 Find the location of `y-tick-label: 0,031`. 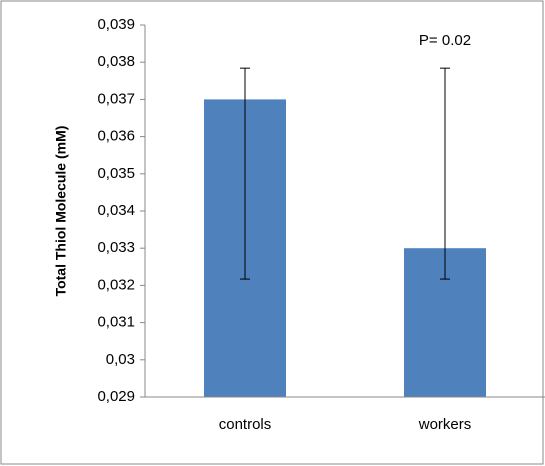

y-tick-label: 0,031 is located at coordinates (116, 322).